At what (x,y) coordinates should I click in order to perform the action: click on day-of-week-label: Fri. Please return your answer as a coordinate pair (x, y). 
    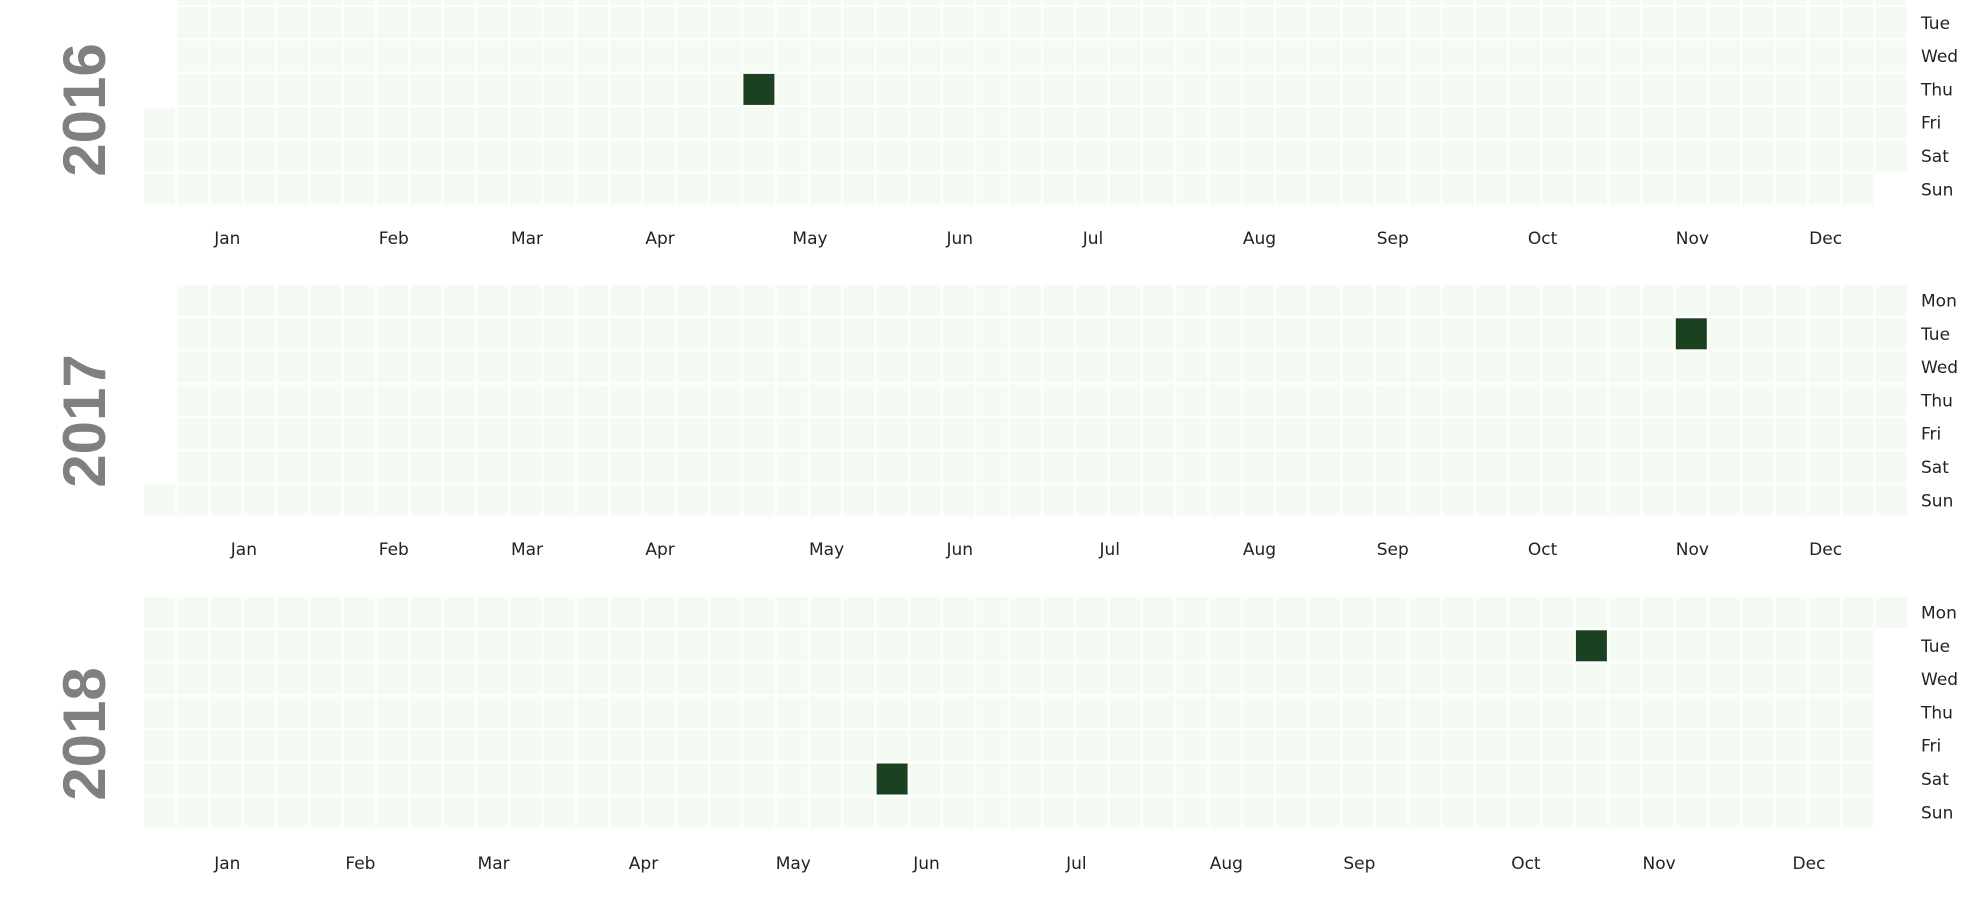
    Looking at the image, I should click on (1931, 435).